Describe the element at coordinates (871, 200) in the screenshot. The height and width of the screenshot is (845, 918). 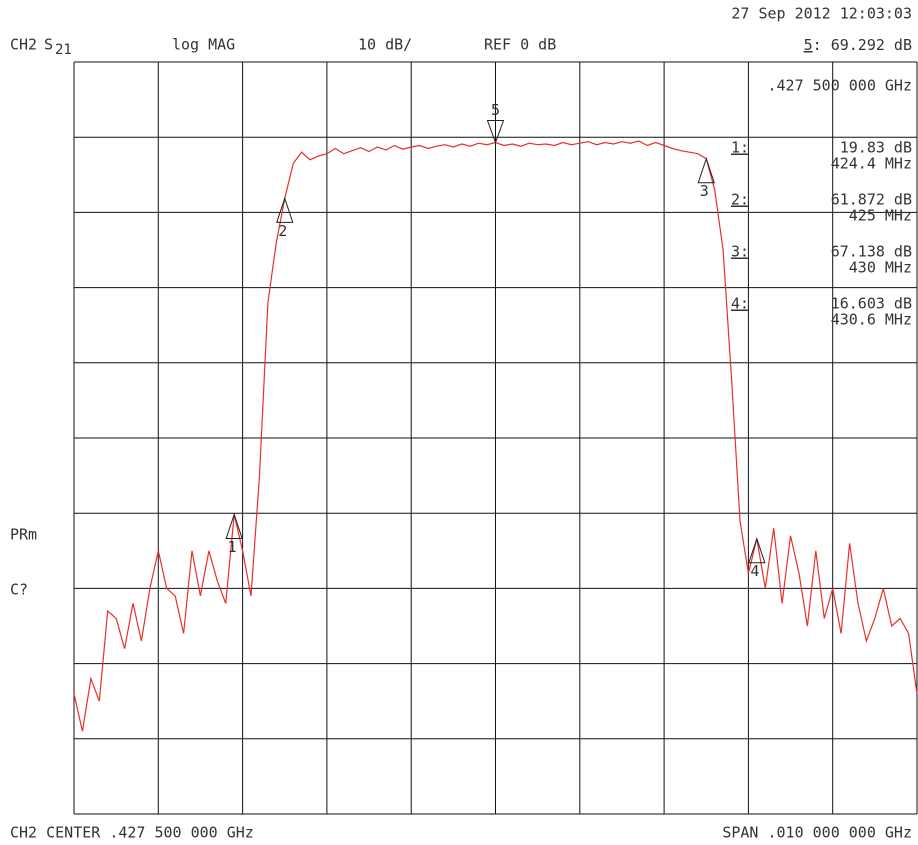
I see `marker-list-value: 61.872 dB` at that location.